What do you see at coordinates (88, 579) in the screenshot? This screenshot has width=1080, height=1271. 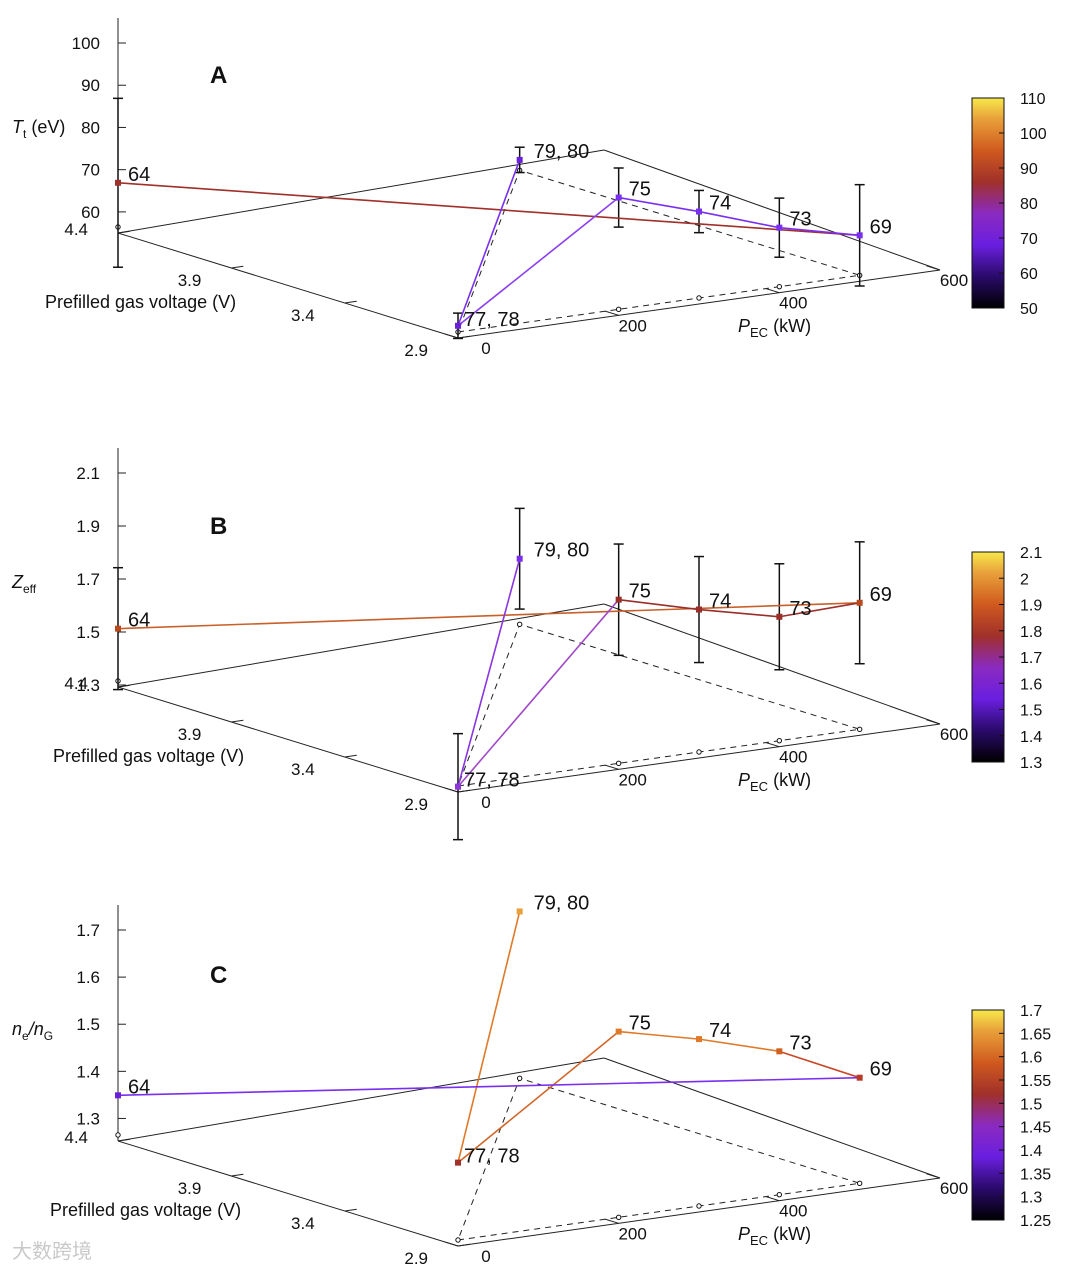 I see `z-tick-label: 1.7` at bounding box center [88, 579].